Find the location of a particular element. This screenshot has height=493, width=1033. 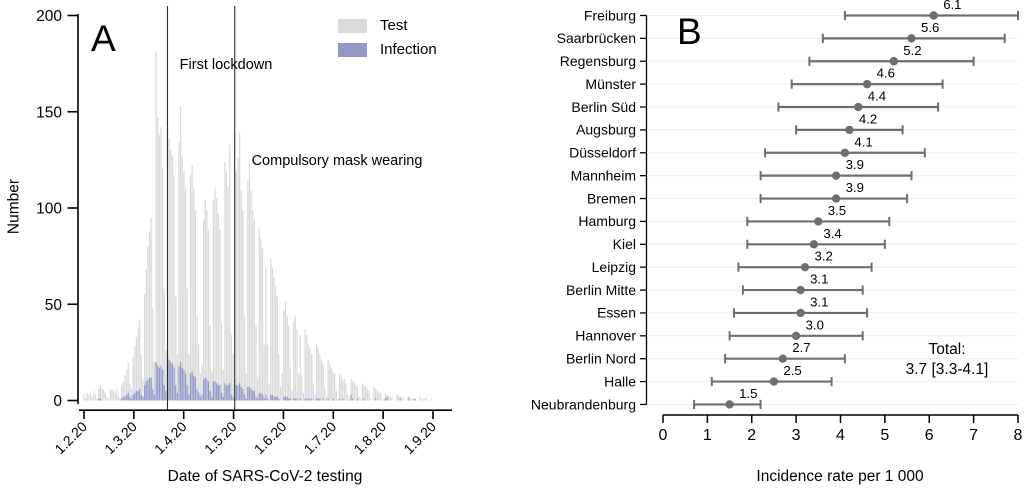

svg-text: Bremen is located at coordinates (611, 198).